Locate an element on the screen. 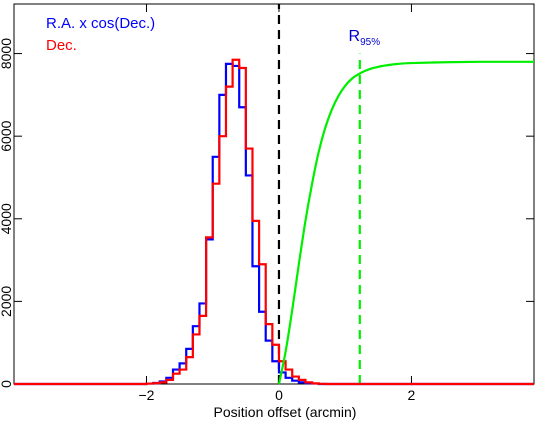  legend: R.A. x cos(Dec.) Dec. is located at coordinates (100, 34).